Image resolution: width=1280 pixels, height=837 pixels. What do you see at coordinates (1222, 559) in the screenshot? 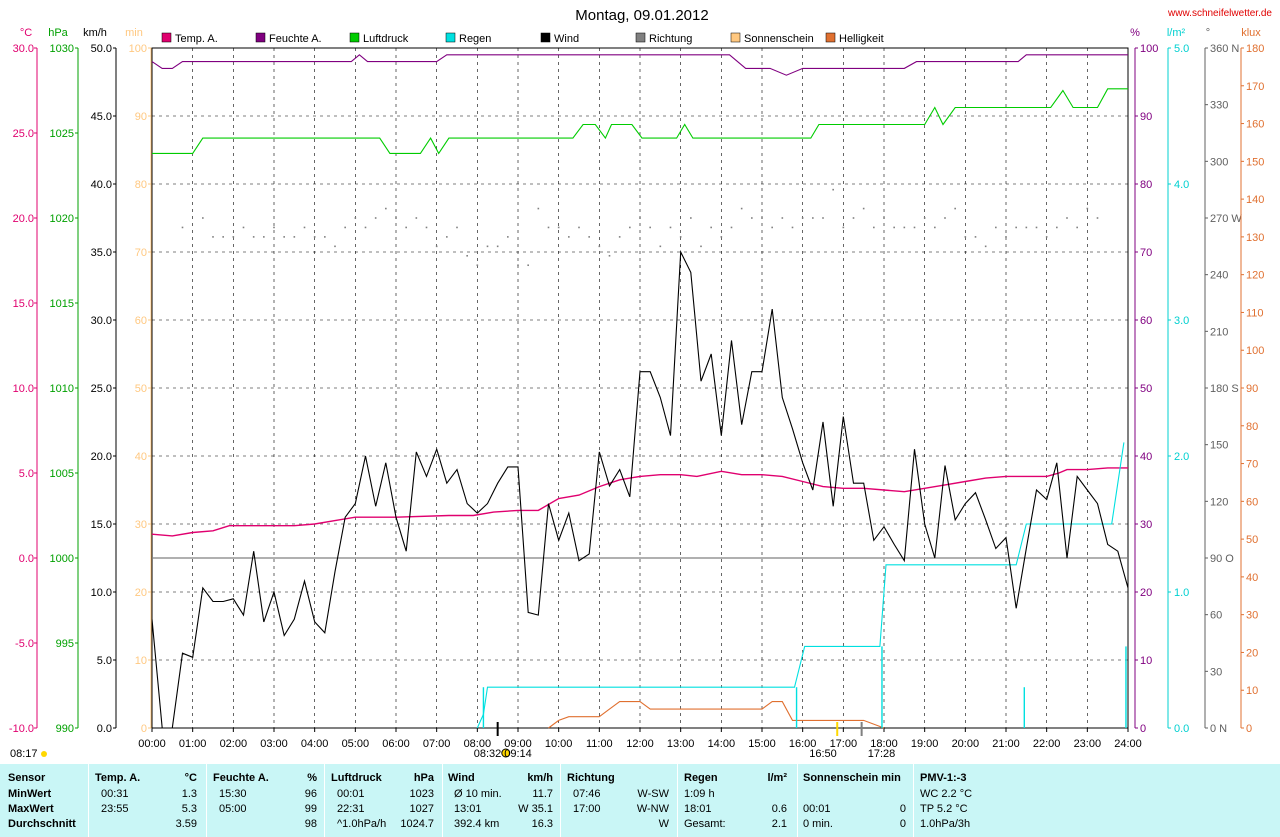
I see `direction-axis-tick: 90 O` at bounding box center [1222, 559].